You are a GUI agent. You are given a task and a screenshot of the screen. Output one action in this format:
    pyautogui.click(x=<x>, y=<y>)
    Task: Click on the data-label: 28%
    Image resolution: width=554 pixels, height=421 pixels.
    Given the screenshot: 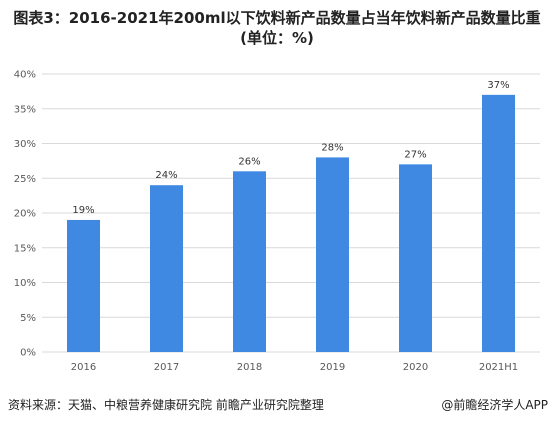 What is the action you would take?
    pyautogui.click(x=332, y=147)
    